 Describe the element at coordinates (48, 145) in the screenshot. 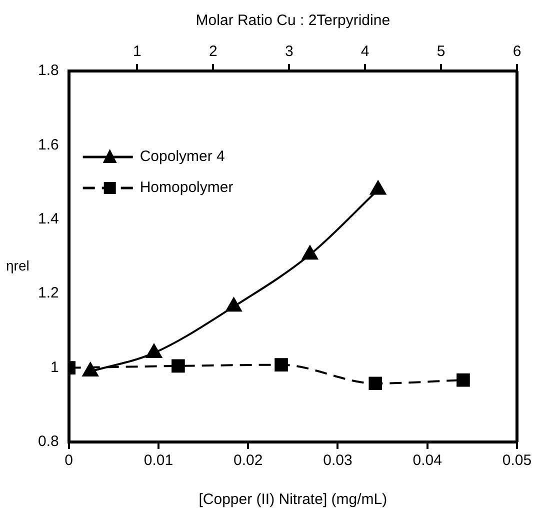

I see `y-tick-label: 1.6` at that location.